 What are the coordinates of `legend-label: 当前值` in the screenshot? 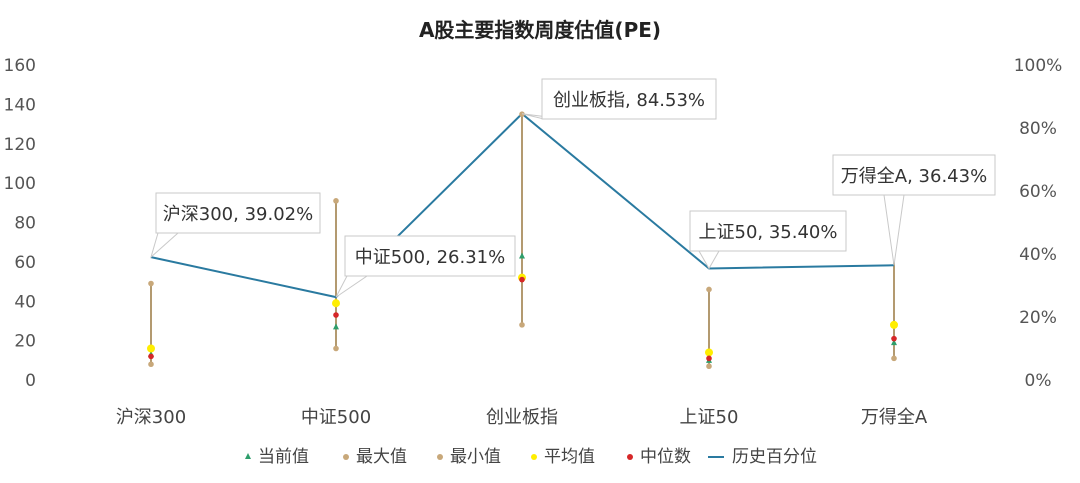 It's located at (283, 457).